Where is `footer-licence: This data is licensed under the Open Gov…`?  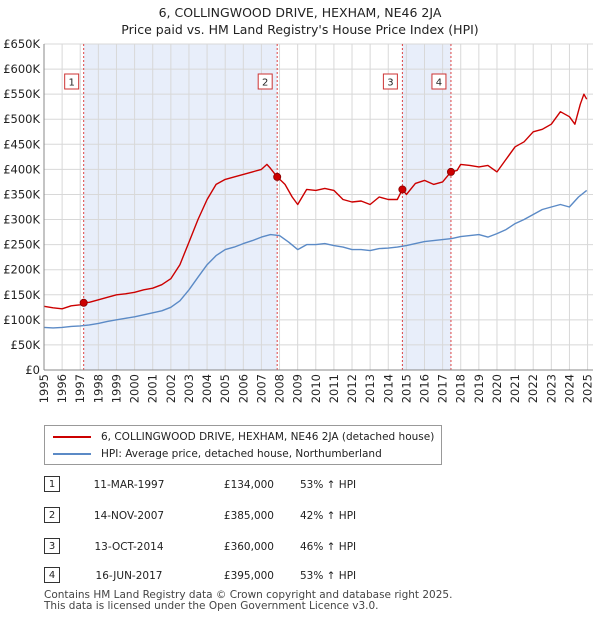
footer-licence: This data is licensed under the Open Gov… is located at coordinates (211, 606).